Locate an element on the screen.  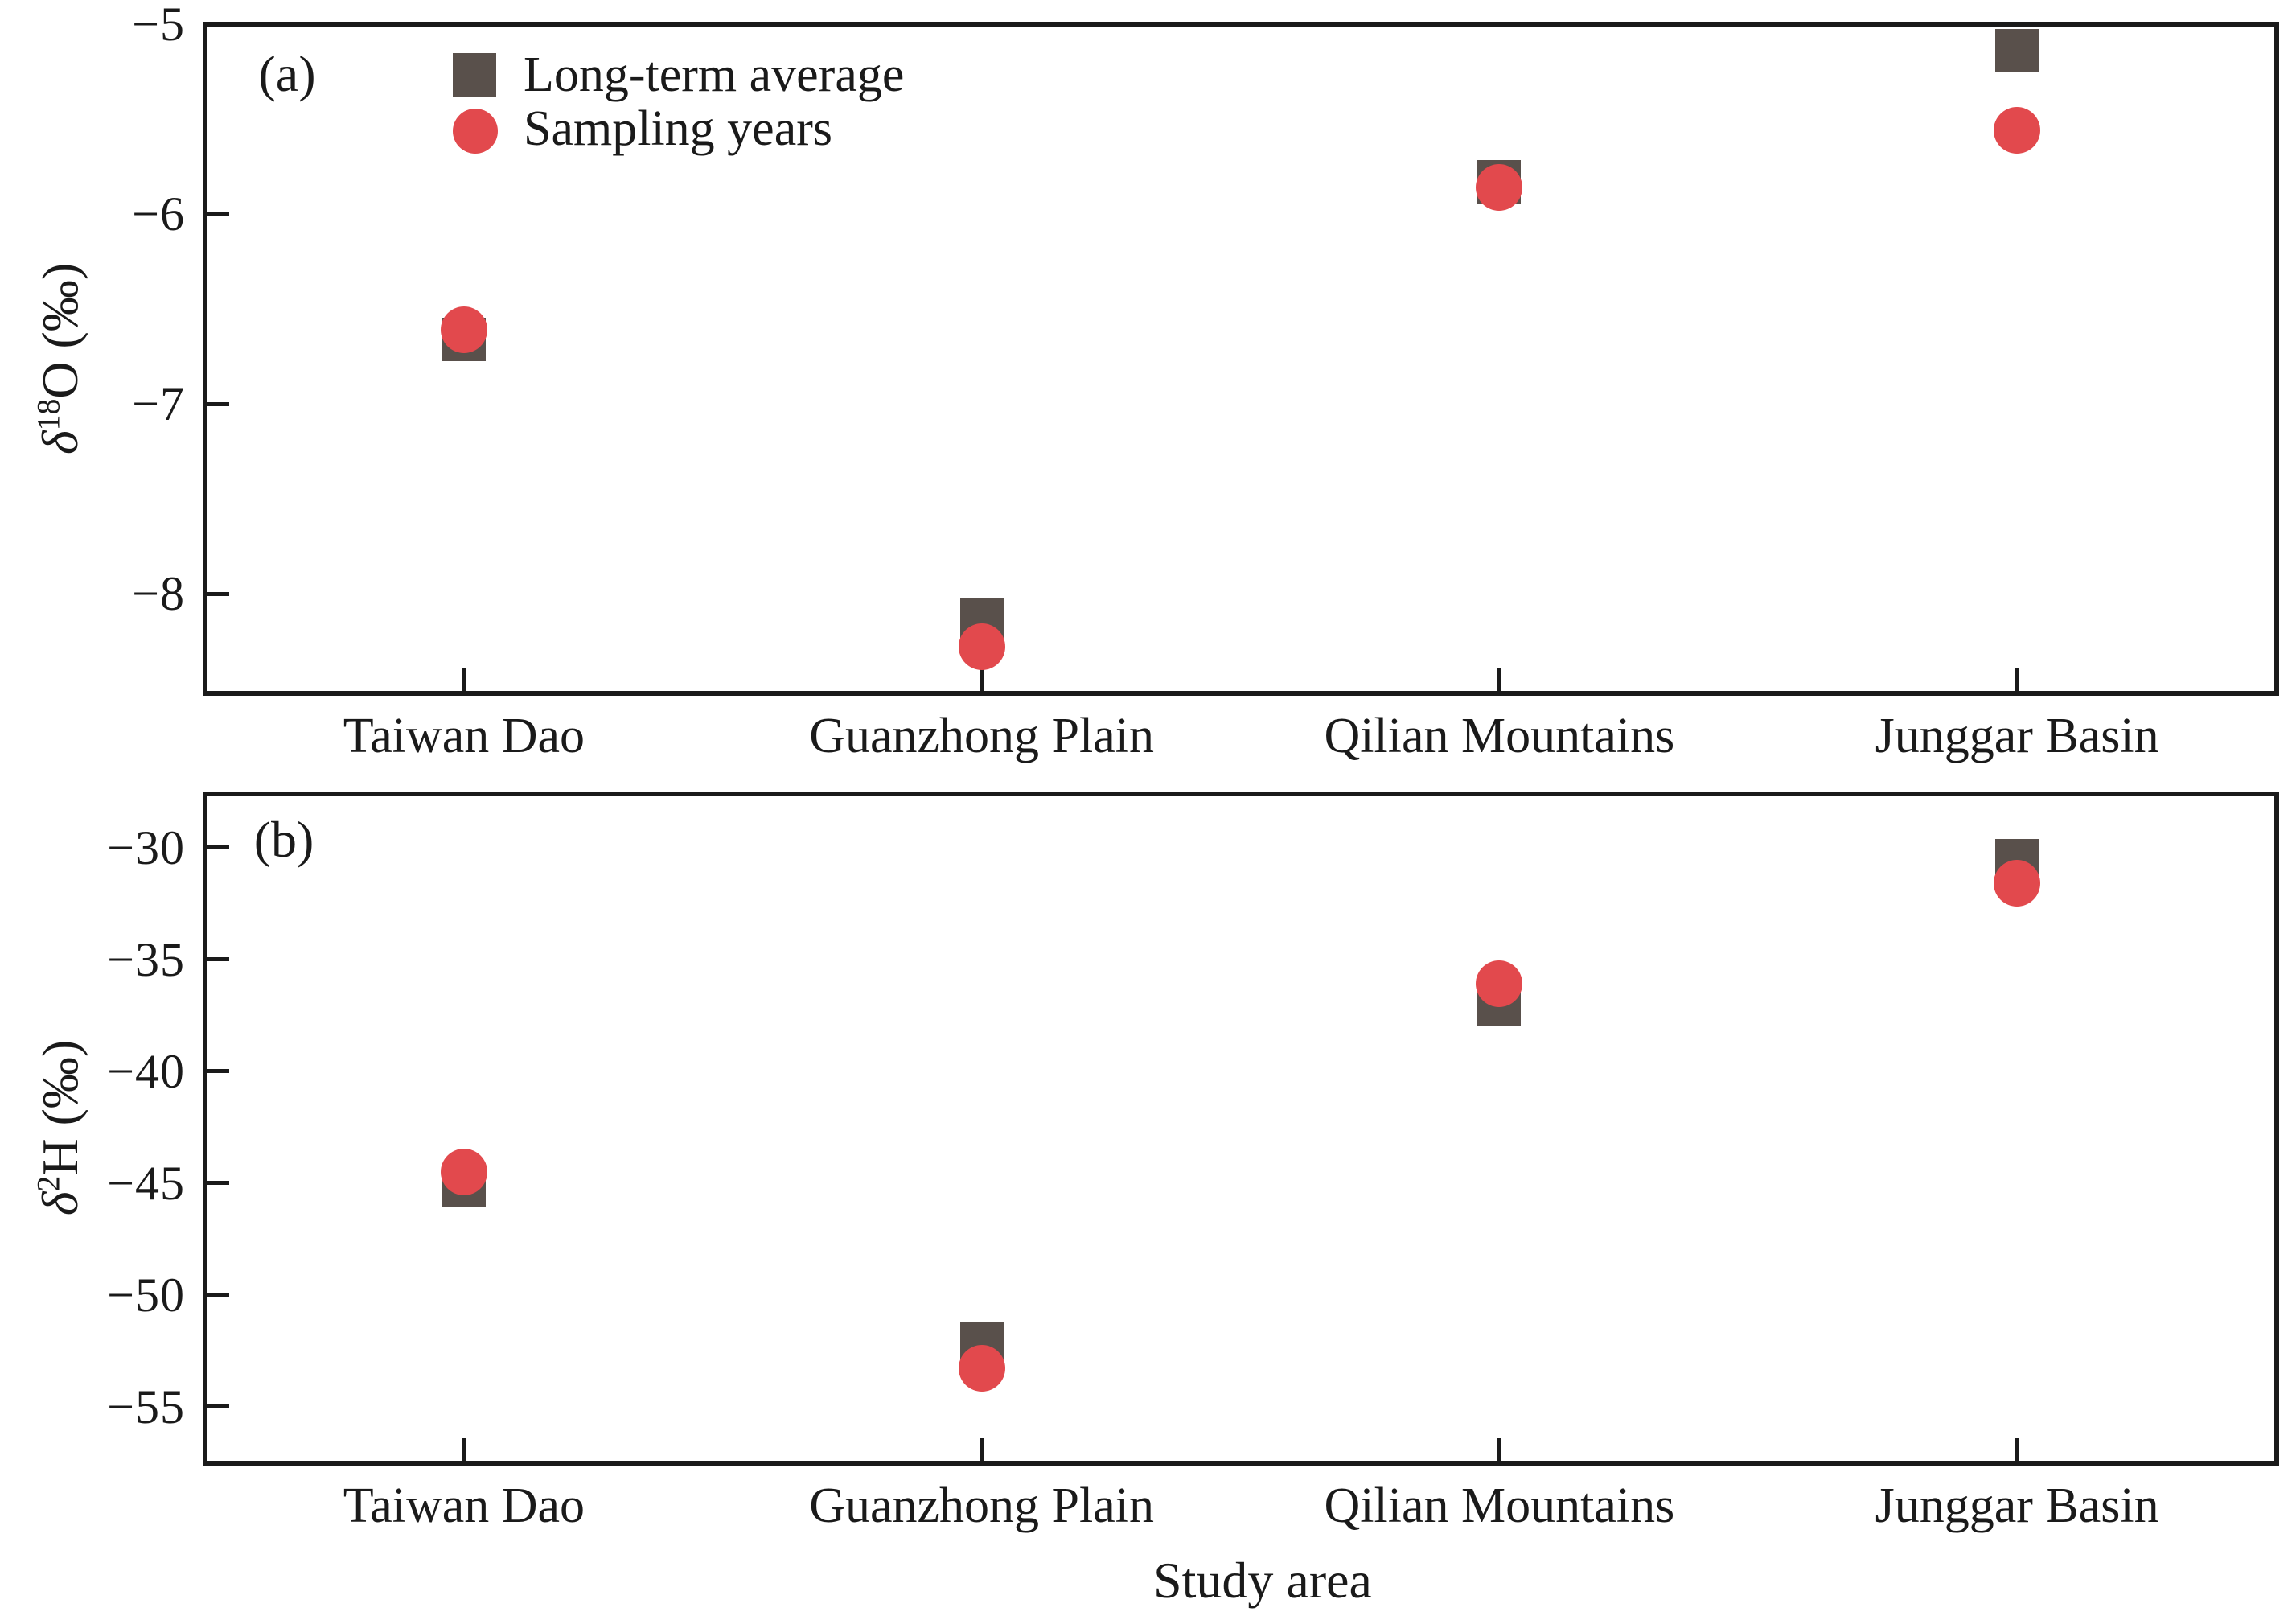
y-tick-label: −40 is located at coordinates (146, 1071).